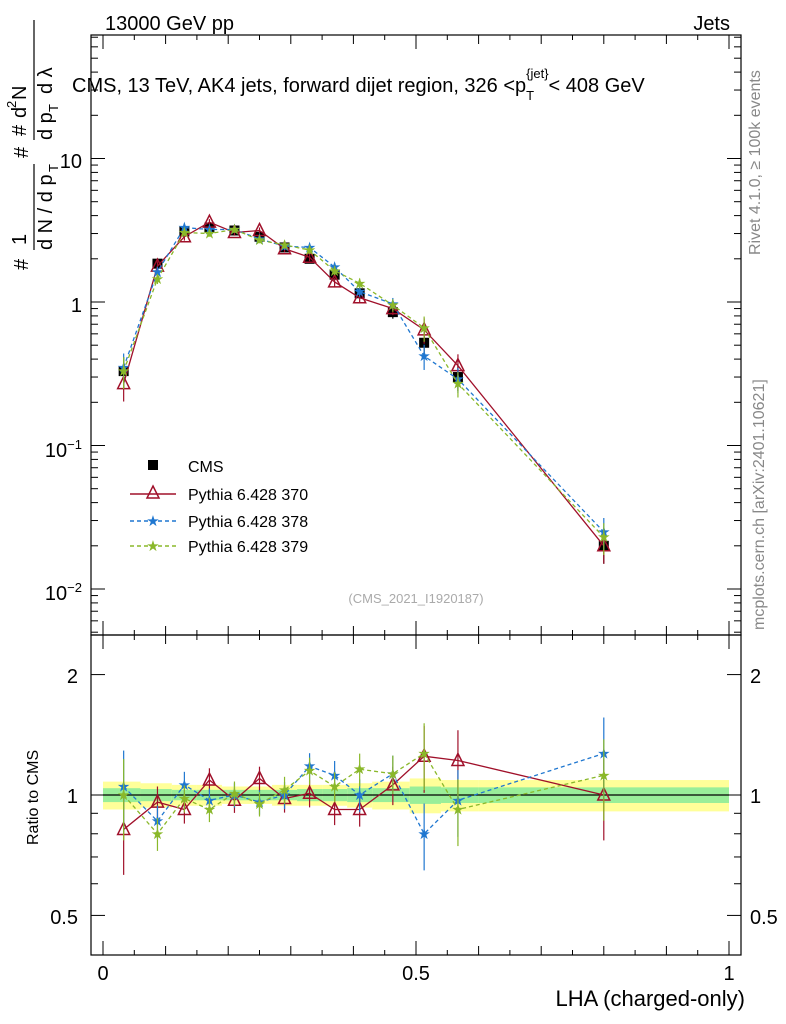  What do you see at coordinates (11, 104) in the screenshot?
I see `svg-text: 2` at bounding box center [11, 104].